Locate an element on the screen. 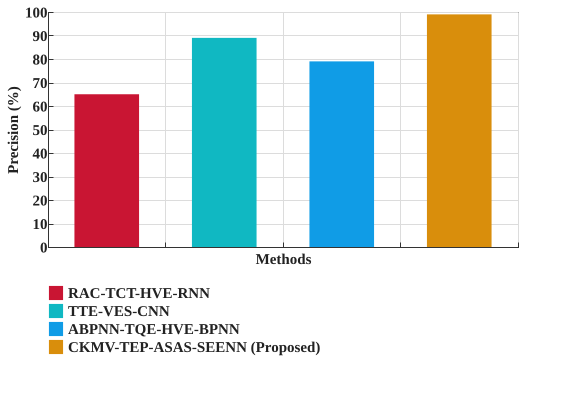  y-tick-label: 10 is located at coordinates (40, 225).